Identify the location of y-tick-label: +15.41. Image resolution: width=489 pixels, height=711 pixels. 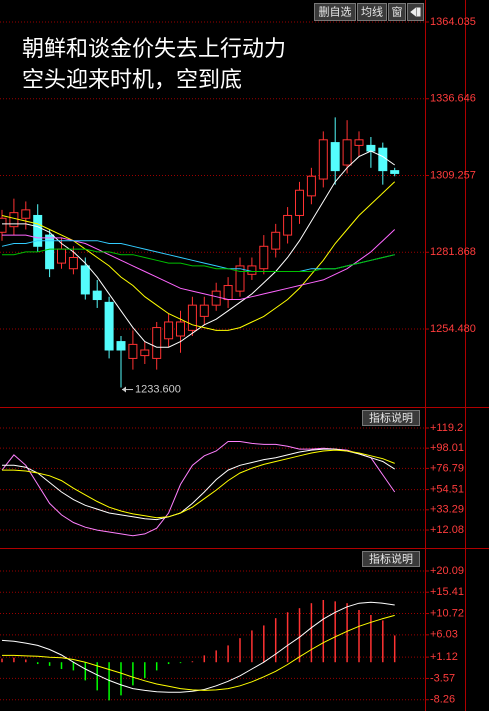
(447, 592).